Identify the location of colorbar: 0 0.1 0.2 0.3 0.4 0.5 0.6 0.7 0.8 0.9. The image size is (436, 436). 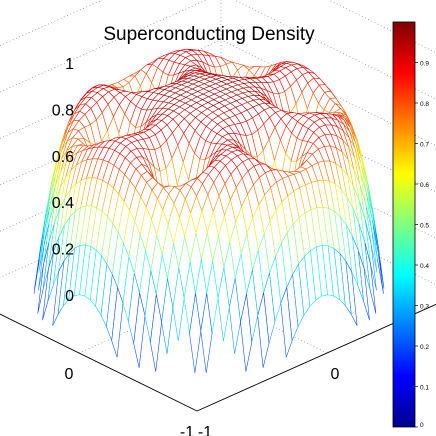
(410, 225).